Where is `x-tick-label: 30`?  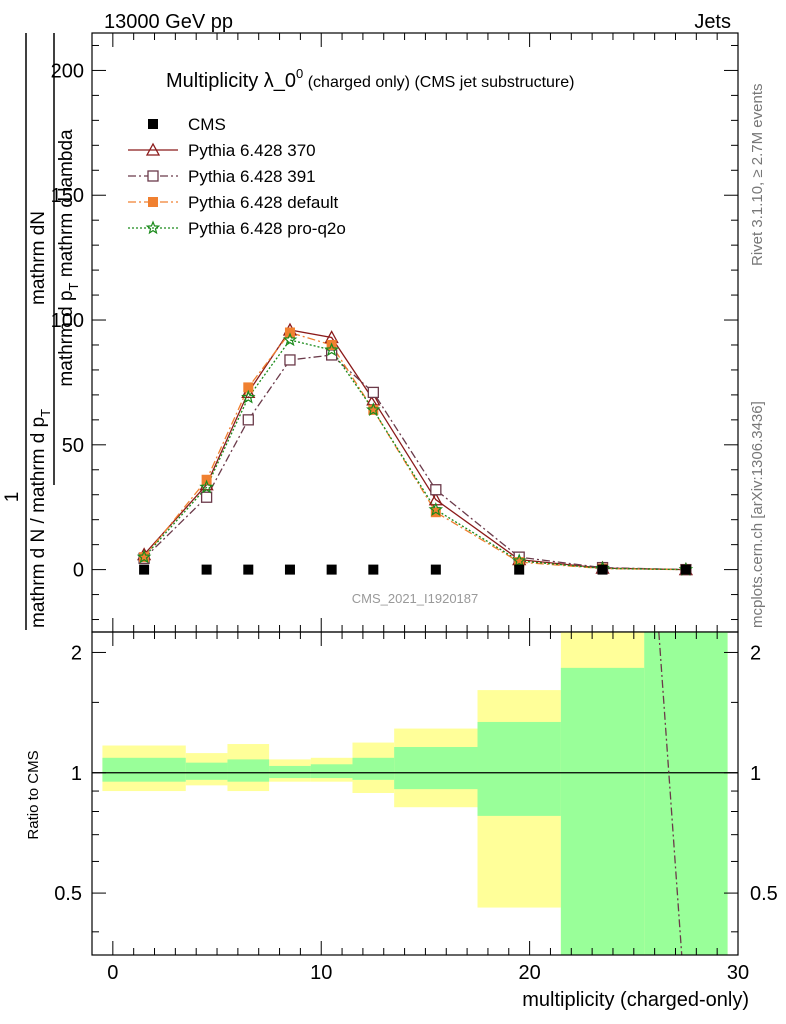 x-tick-label: 30 is located at coordinates (738, 973).